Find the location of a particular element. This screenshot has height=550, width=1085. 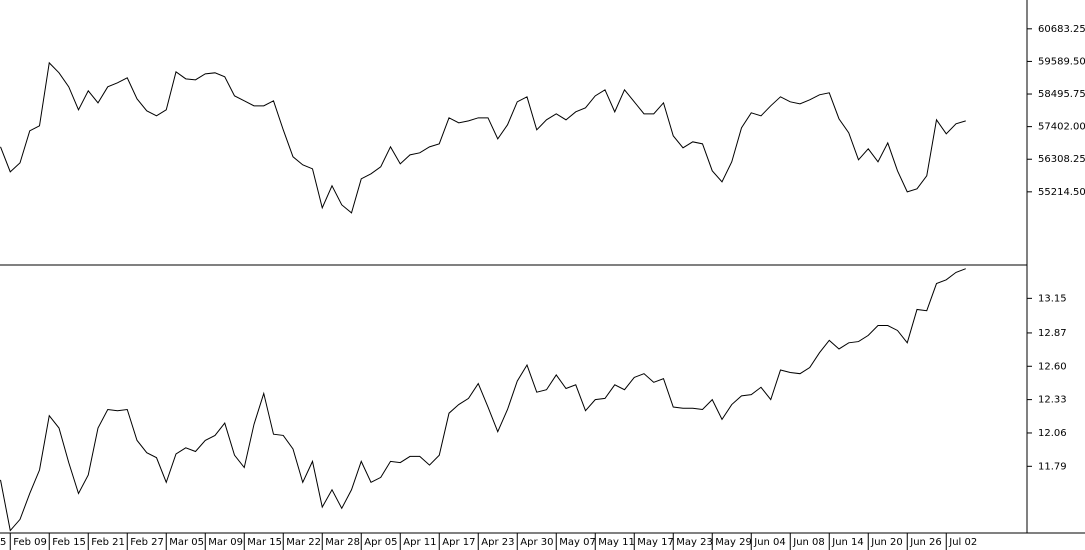

y-tick-label: 55214.50 is located at coordinates (1061, 192).